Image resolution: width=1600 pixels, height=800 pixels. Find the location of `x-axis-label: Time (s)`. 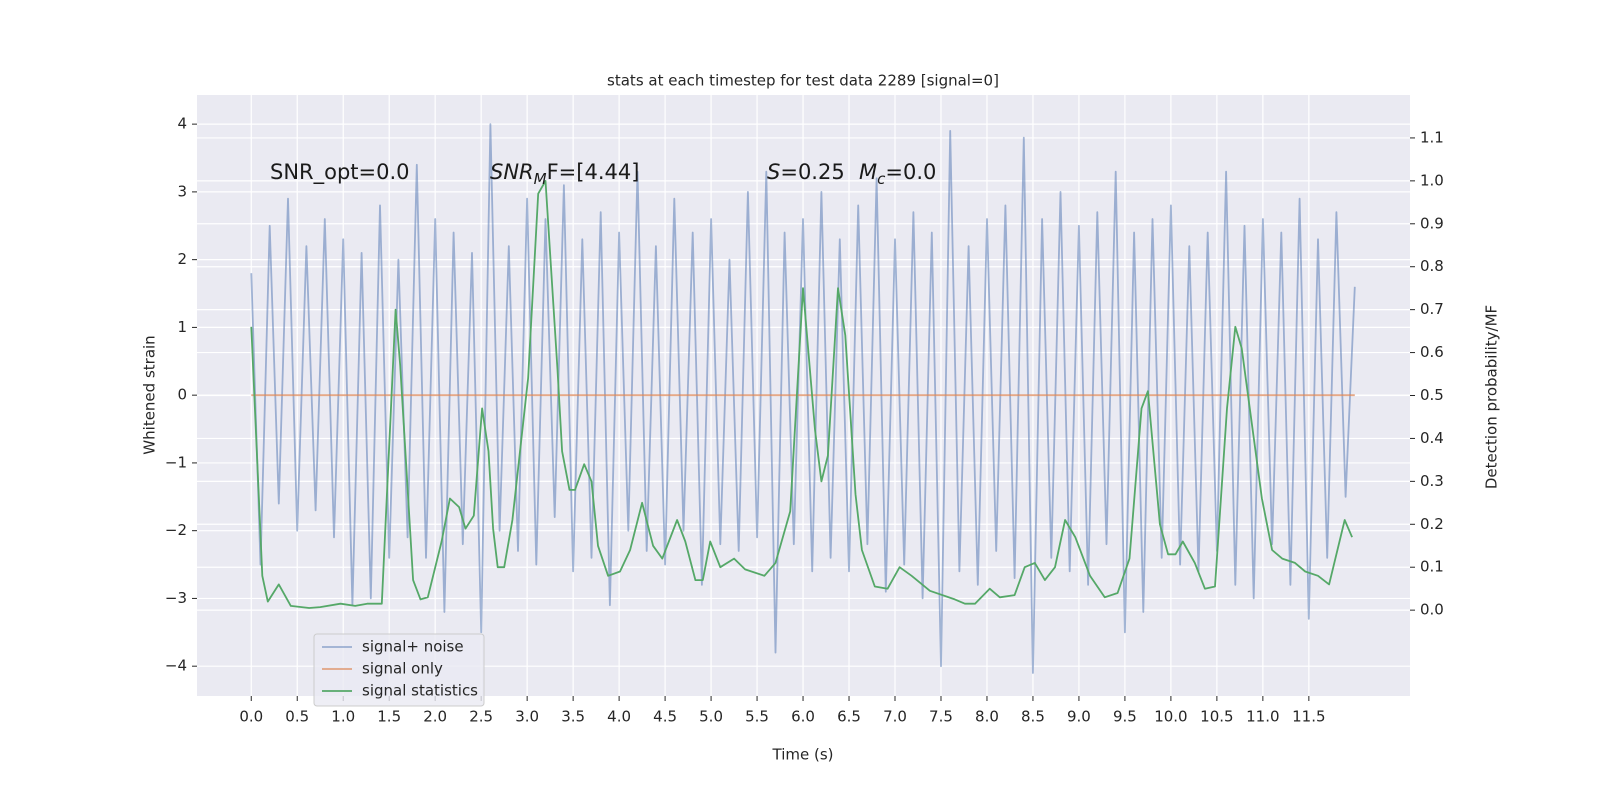

x-axis-label: Time (s) is located at coordinates (803, 755).